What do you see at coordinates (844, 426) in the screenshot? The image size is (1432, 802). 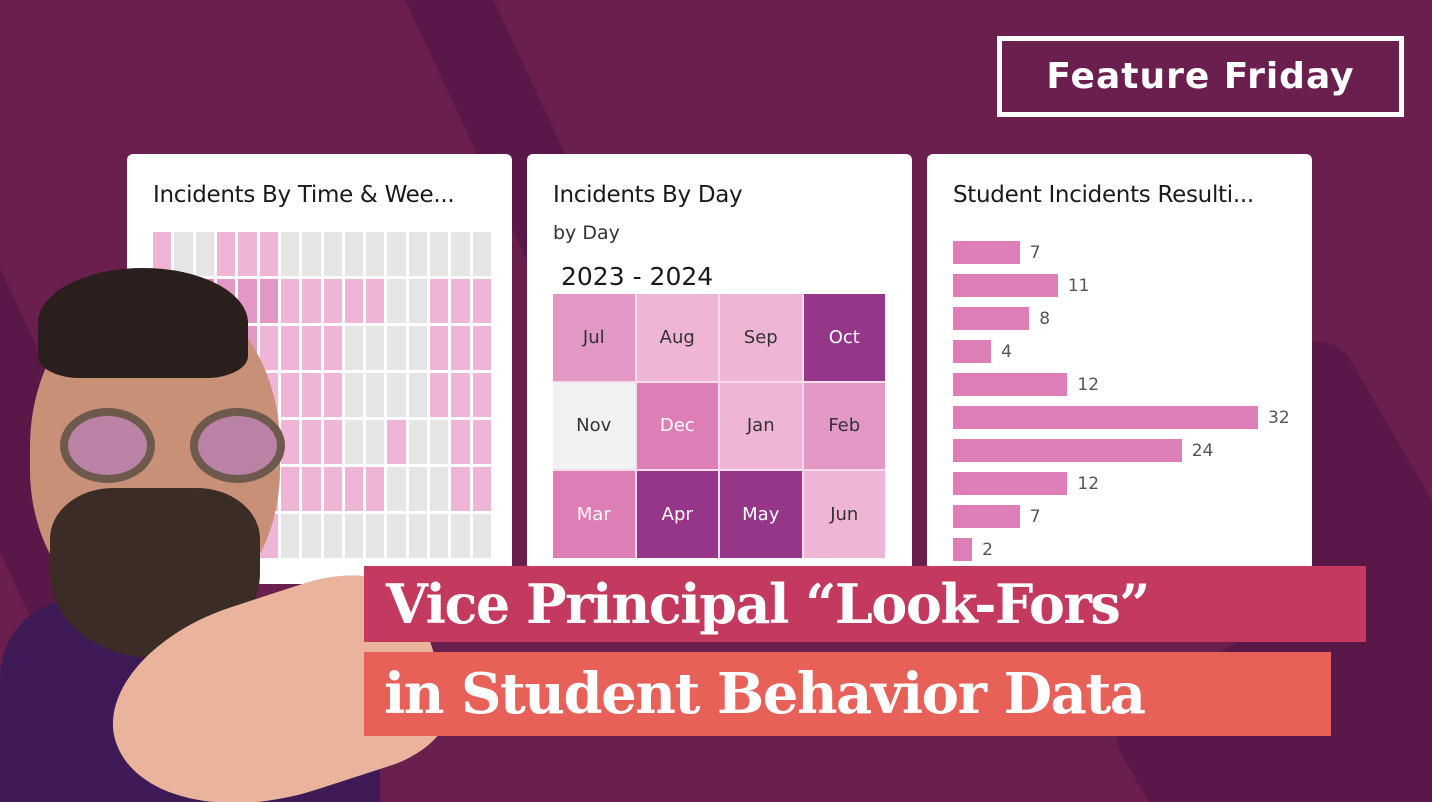 I see `month-cell-feb: Feb` at bounding box center [844, 426].